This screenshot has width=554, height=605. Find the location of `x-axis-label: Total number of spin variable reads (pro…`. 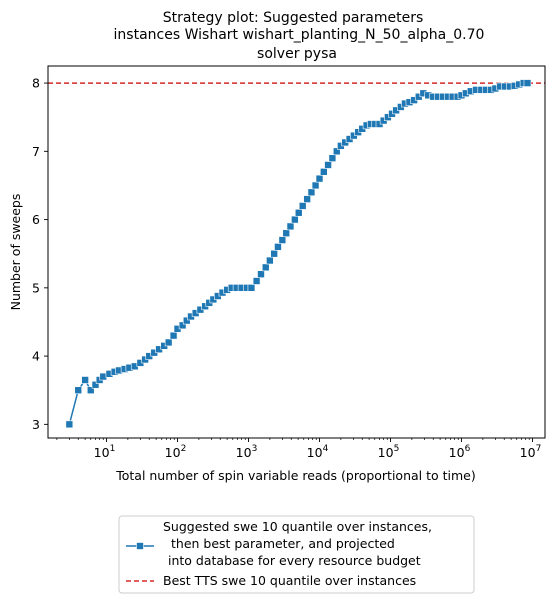

x-axis-label: Total number of spin variable reads (pro… is located at coordinates (295, 475).